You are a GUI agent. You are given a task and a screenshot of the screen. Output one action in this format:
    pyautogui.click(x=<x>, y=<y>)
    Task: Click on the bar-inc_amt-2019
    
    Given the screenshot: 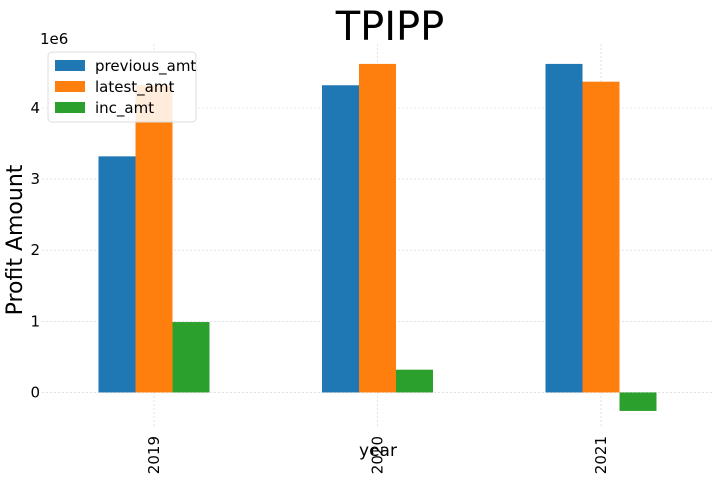 What is the action you would take?
    pyautogui.click(x=191, y=357)
    